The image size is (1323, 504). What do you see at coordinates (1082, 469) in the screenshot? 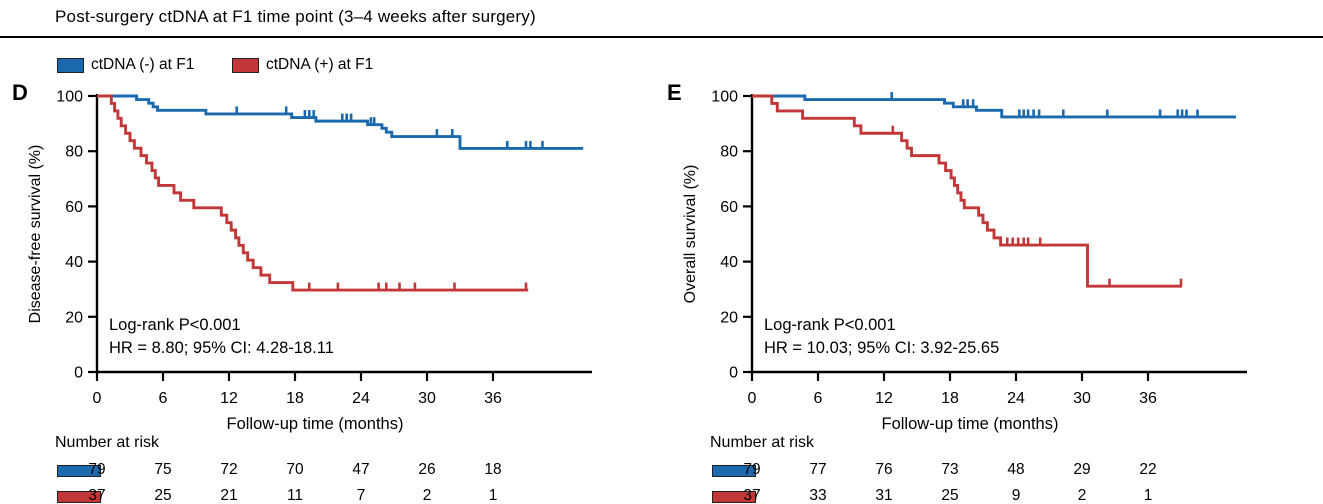
I see `risk-value: 29` at bounding box center [1082, 469].